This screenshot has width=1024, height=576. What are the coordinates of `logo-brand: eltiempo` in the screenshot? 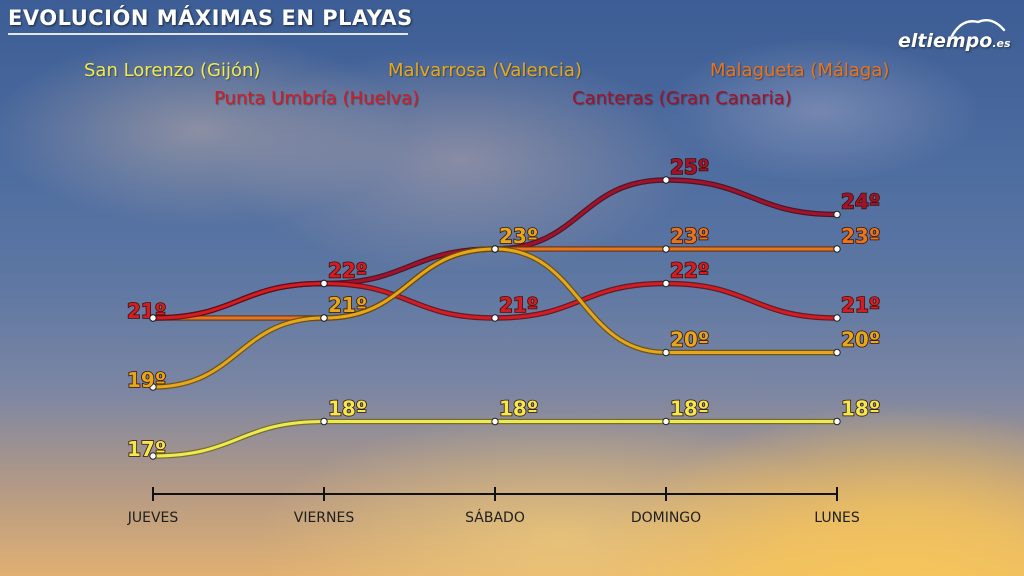 It's located at (945, 41).